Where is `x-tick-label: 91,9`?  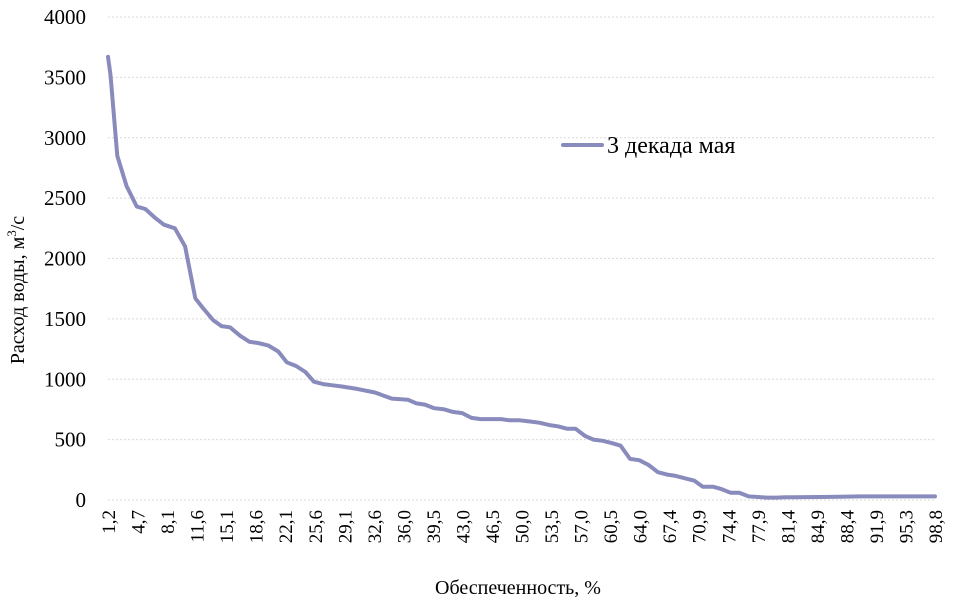 x-tick-label: 91,9 is located at coordinates (877, 526).